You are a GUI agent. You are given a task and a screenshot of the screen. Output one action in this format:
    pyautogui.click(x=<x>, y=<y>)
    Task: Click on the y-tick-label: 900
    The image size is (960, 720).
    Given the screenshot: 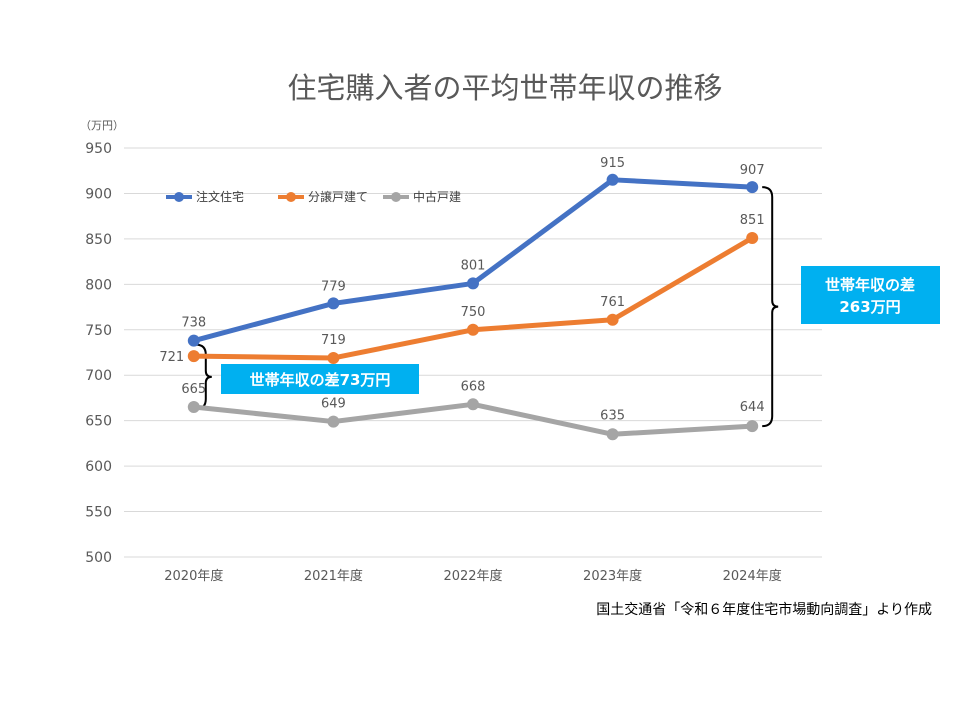 What is the action you would take?
    pyautogui.click(x=98, y=194)
    